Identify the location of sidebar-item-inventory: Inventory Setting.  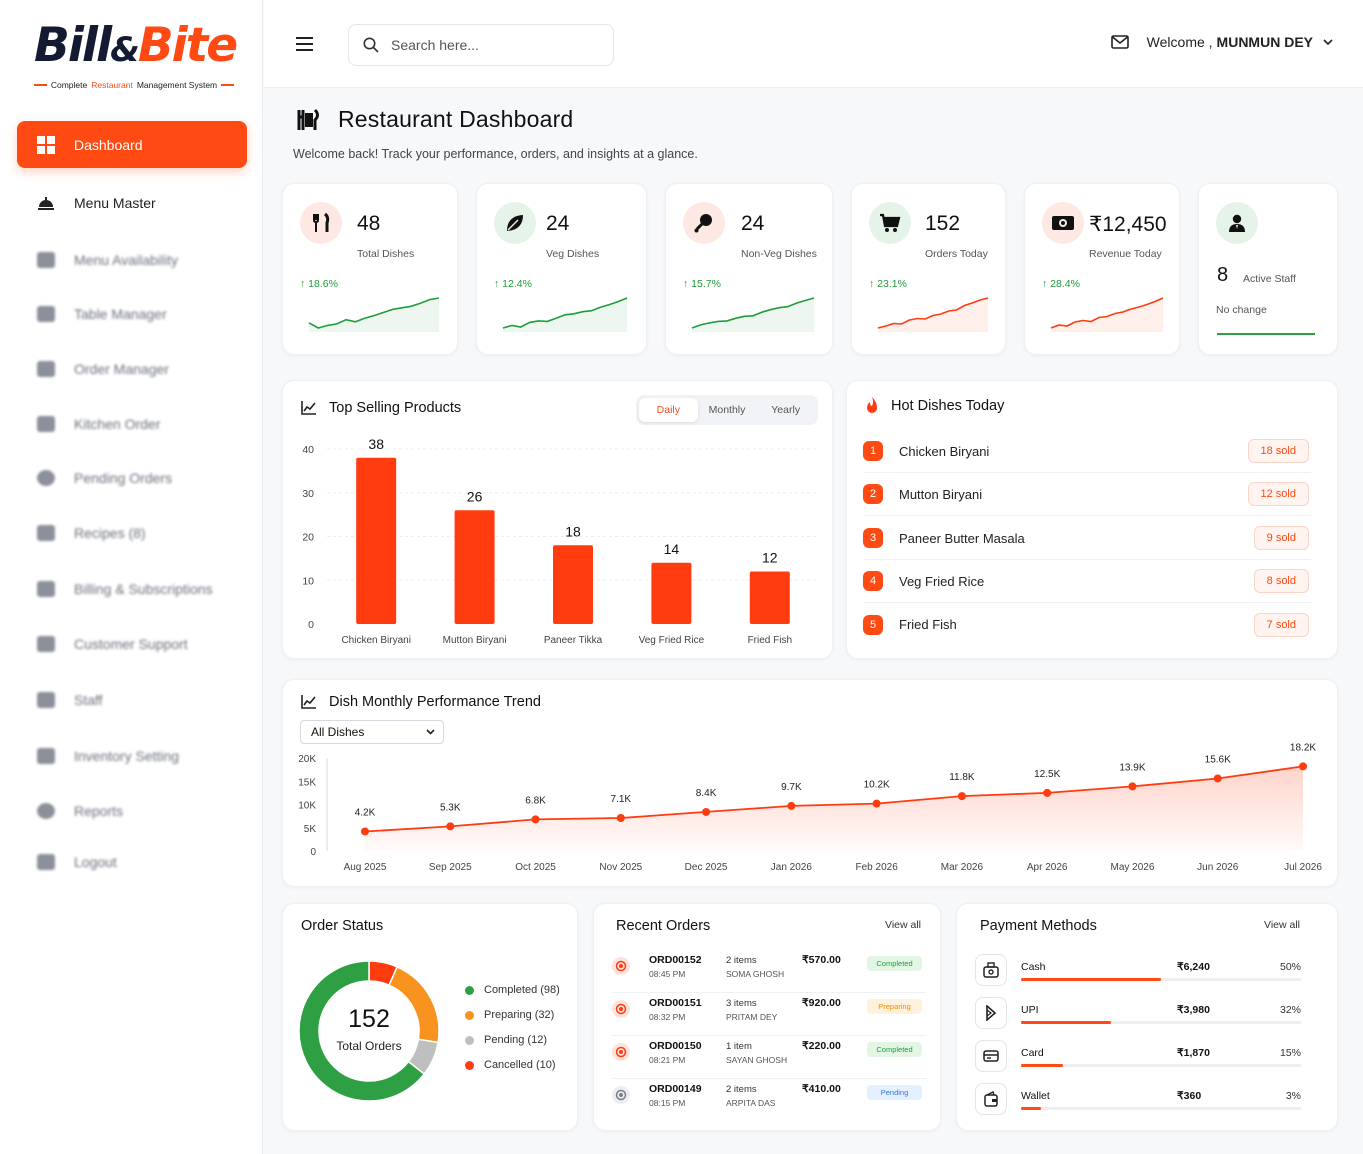
(132, 755).